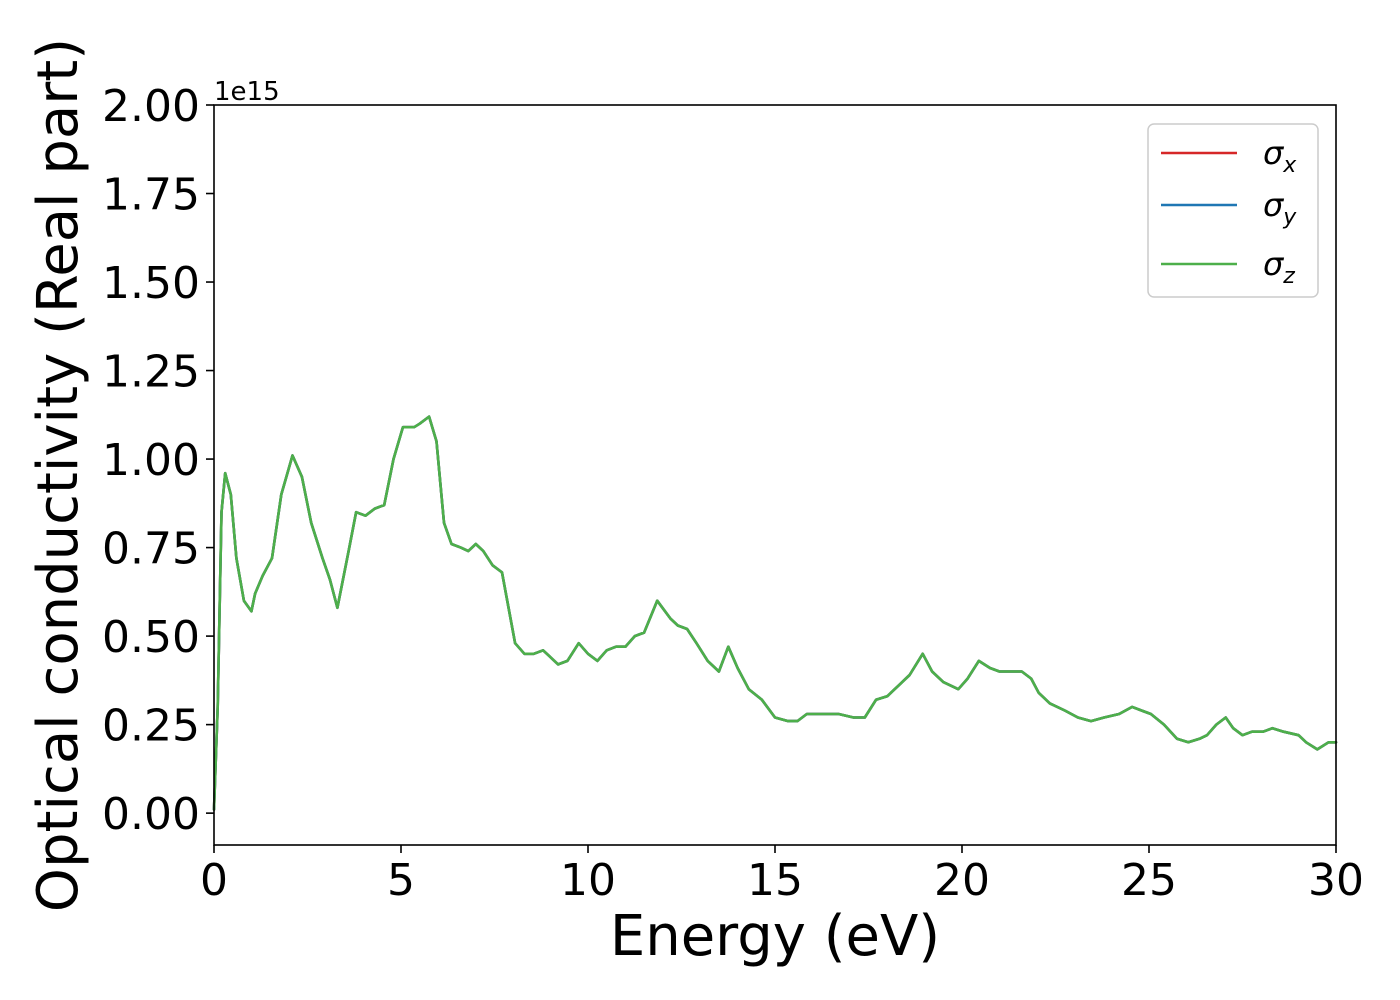 The width and height of the screenshot is (1400, 1000). Describe the element at coordinates (775, 936) in the screenshot. I see `x-axis-label: Energy (eV)` at that location.